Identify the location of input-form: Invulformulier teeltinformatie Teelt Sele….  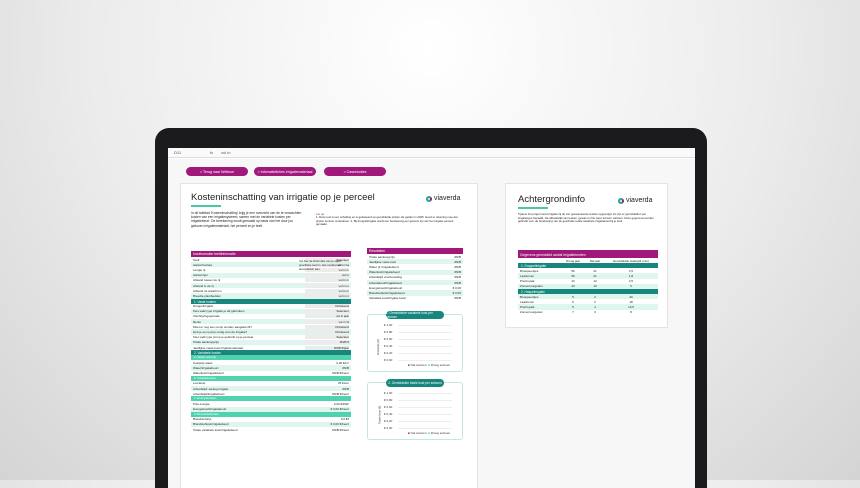
(271, 341).